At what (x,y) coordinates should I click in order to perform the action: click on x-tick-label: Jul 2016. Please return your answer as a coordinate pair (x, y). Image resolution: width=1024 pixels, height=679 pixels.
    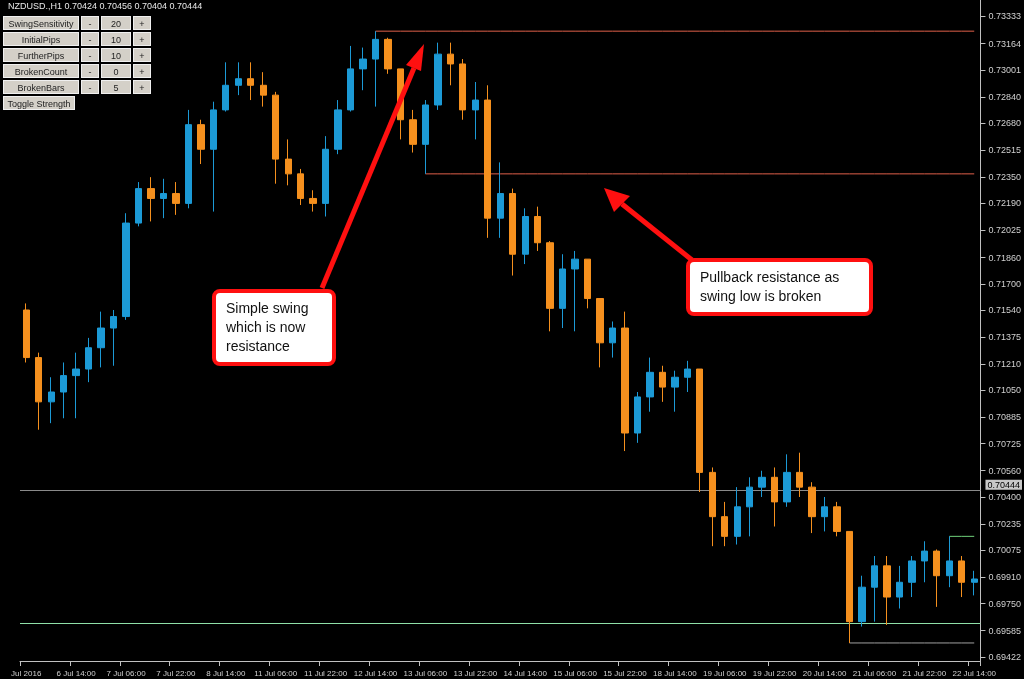
    Looking at the image, I should click on (26, 673).